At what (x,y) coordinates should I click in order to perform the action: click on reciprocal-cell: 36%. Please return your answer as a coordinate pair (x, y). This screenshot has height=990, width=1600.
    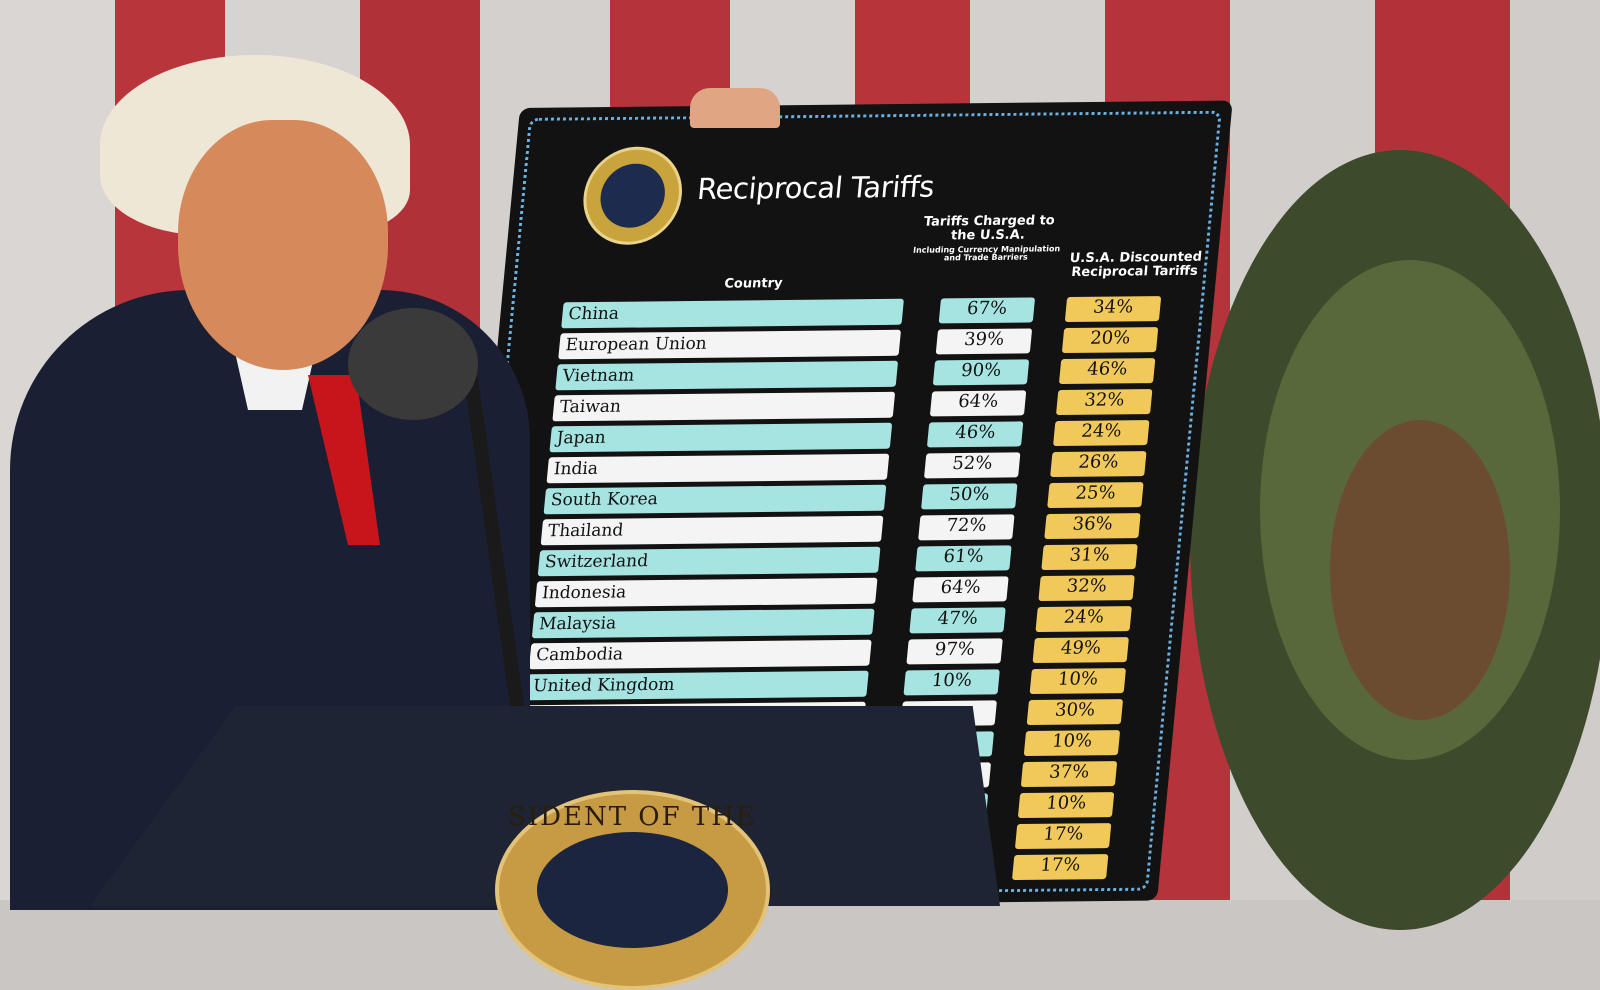
    Looking at the image, I should click on (1092, 526).